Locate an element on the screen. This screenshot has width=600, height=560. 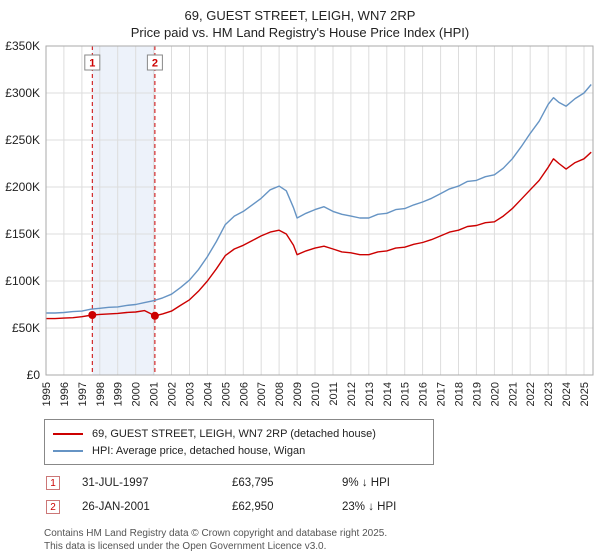
svg-text: £250K is located at coordinates (22, 140).